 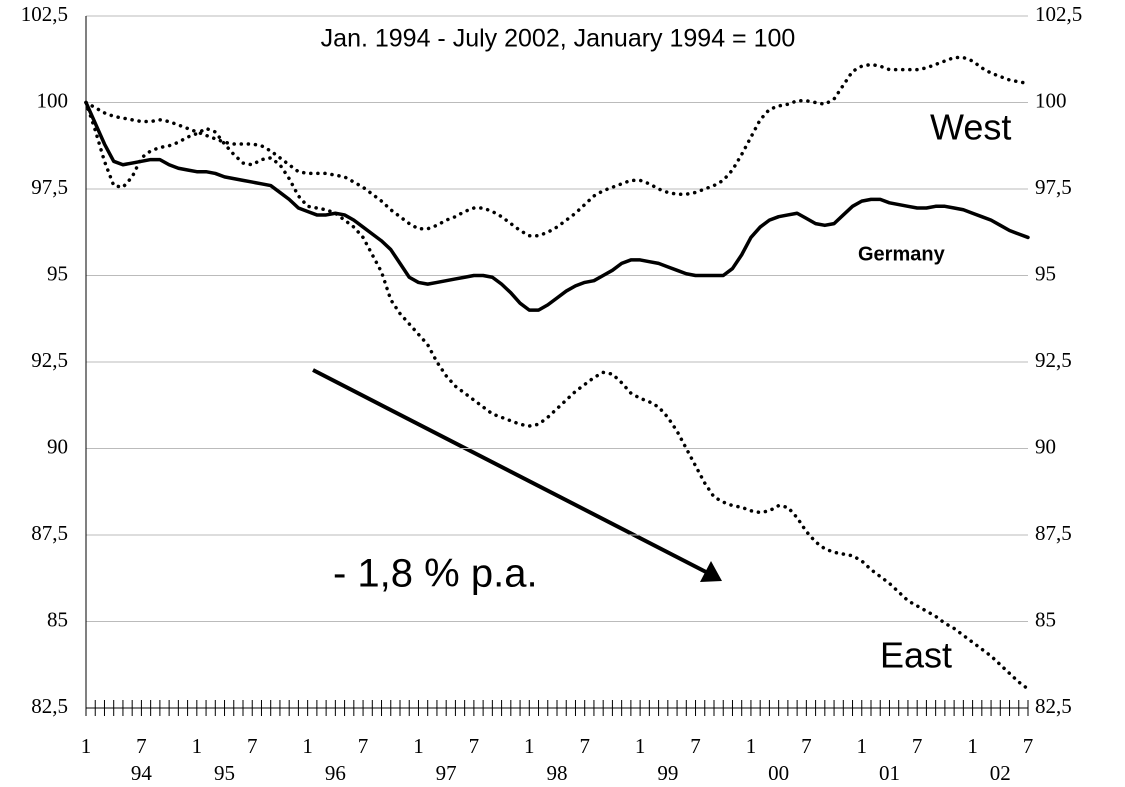 I want to click on trend-arrow, so click(x=509, y=471).